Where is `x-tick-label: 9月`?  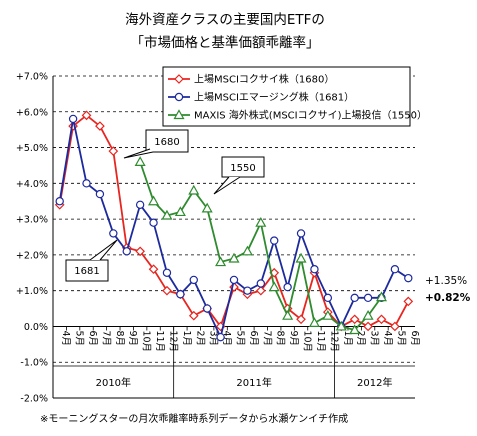
x-tick-label: 9月 is located at coordinates (293, 338).